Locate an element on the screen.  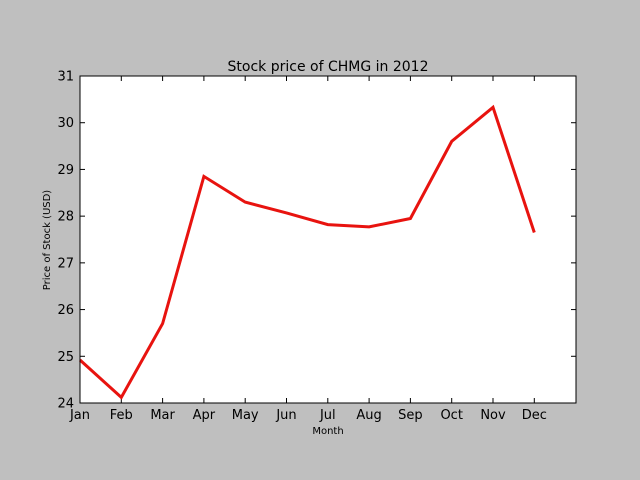
y-tick-label: 26 is located at coordinates (65, 310).